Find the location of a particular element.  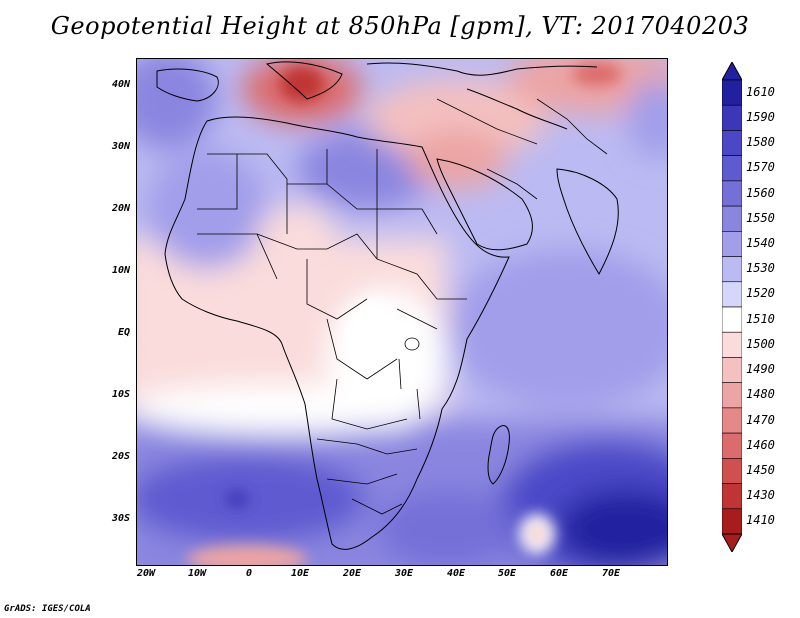

colorbar is located at coordinates (732, 307).